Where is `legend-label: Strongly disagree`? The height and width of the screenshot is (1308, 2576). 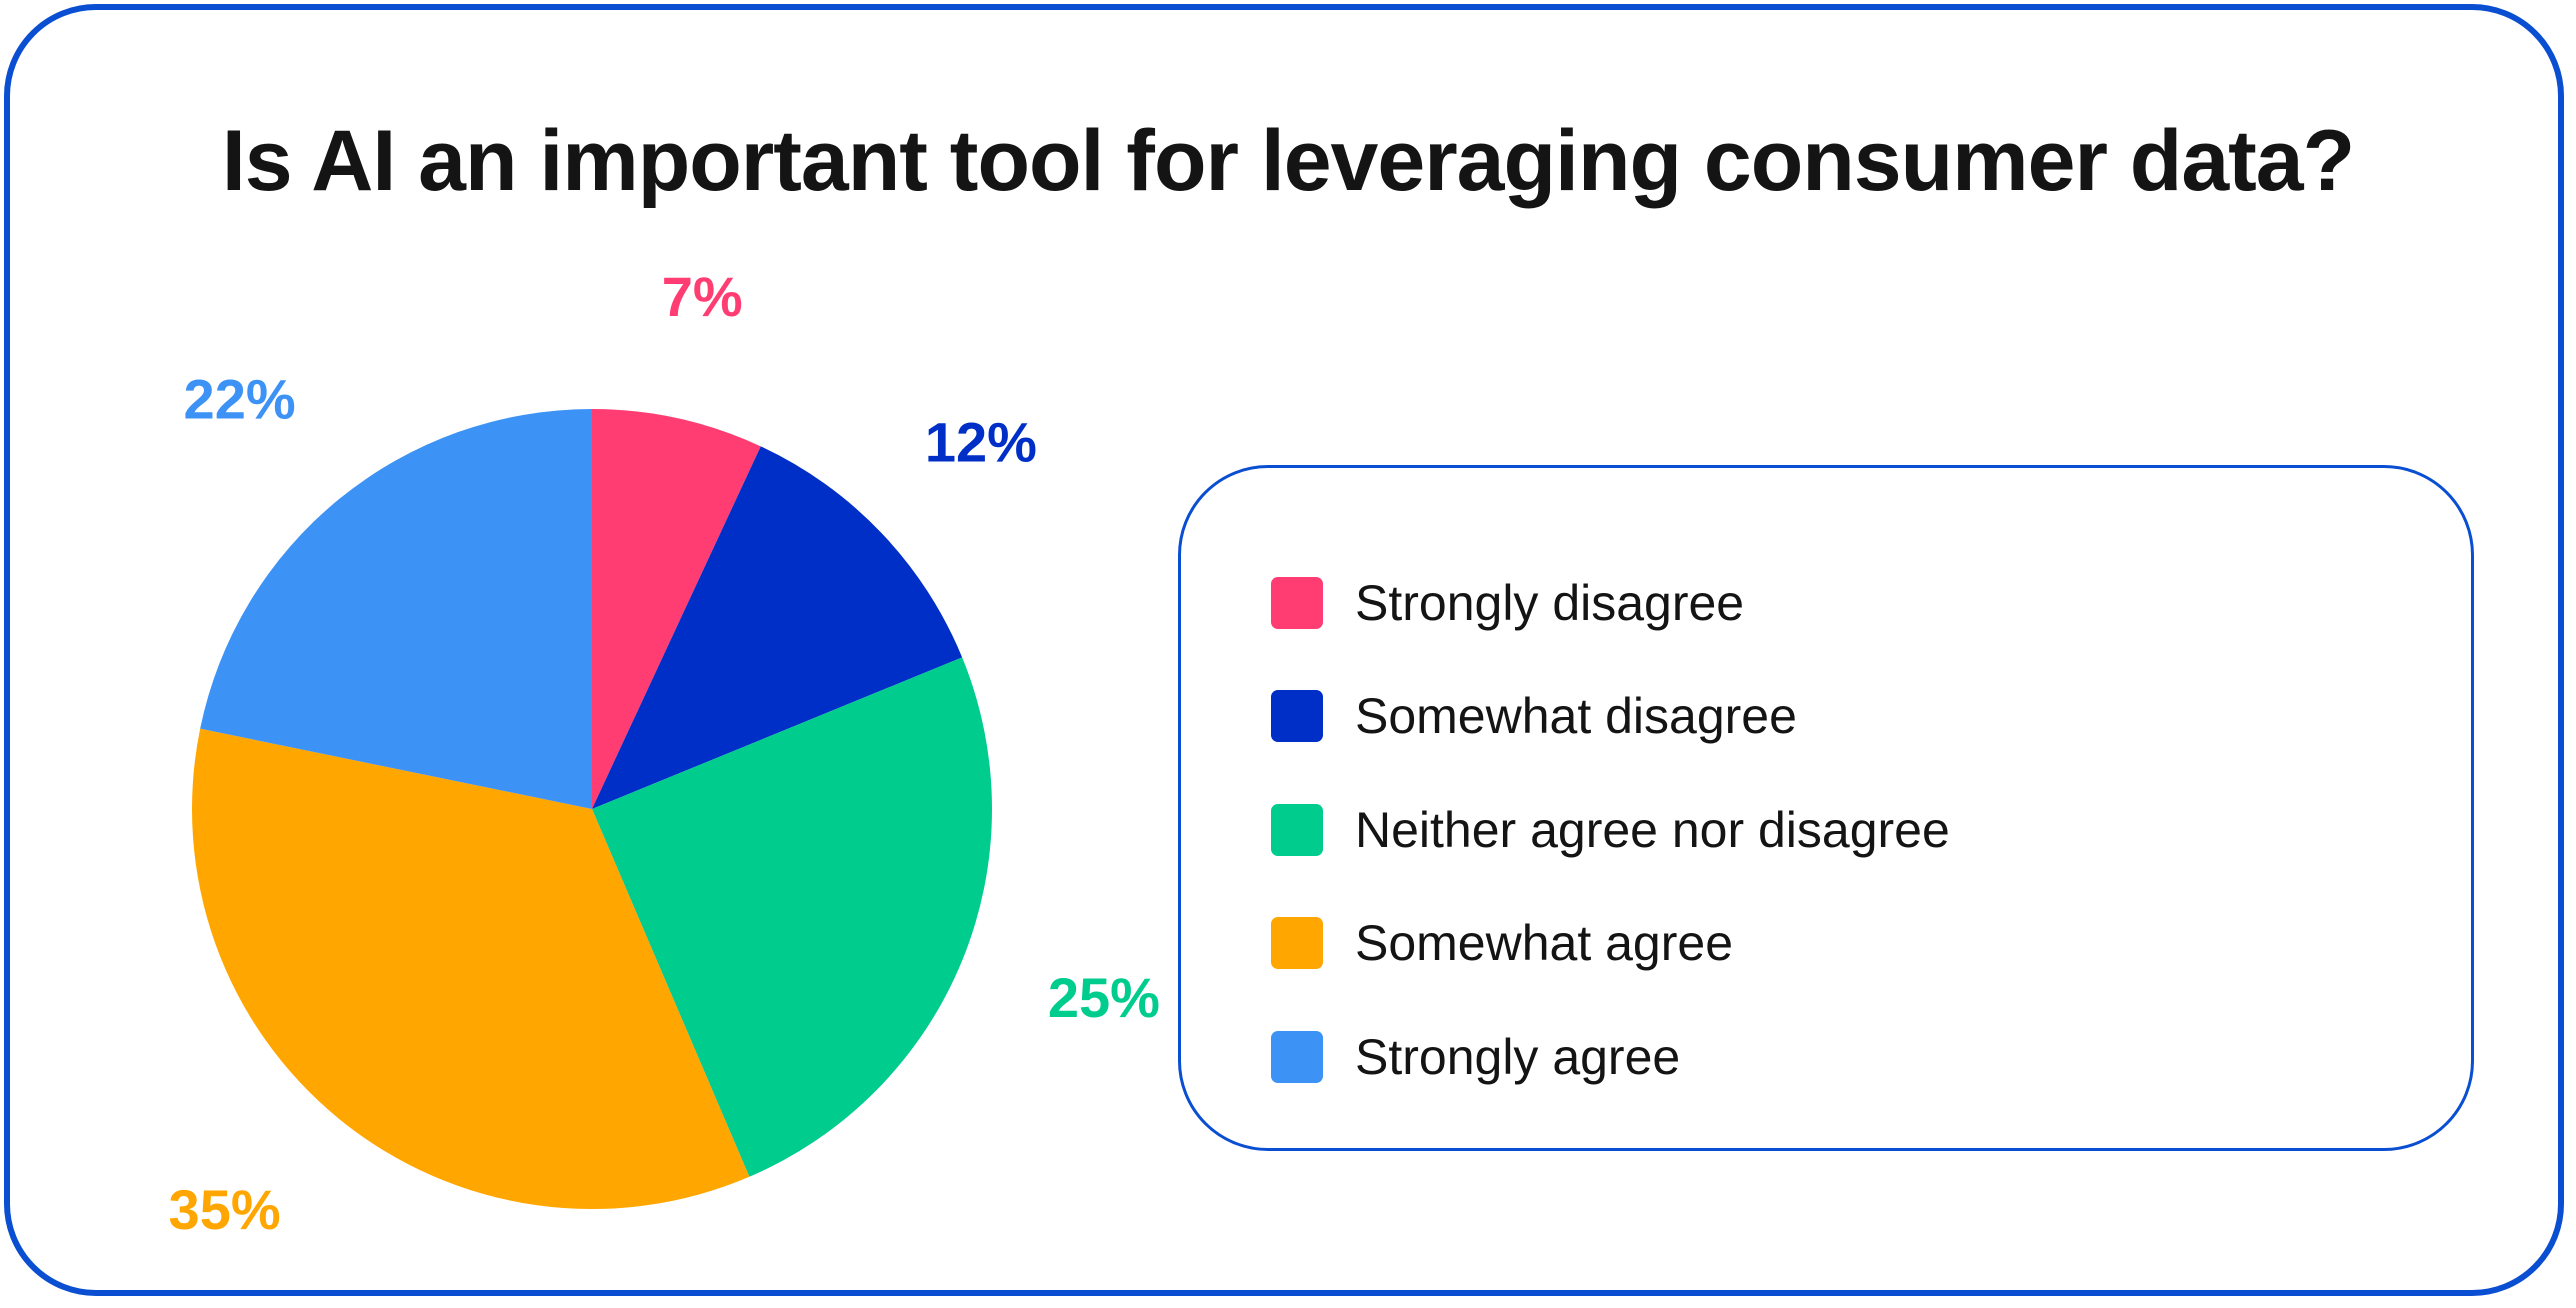 legend-label: Strongly disagree is located at coordinates (1550, 602).